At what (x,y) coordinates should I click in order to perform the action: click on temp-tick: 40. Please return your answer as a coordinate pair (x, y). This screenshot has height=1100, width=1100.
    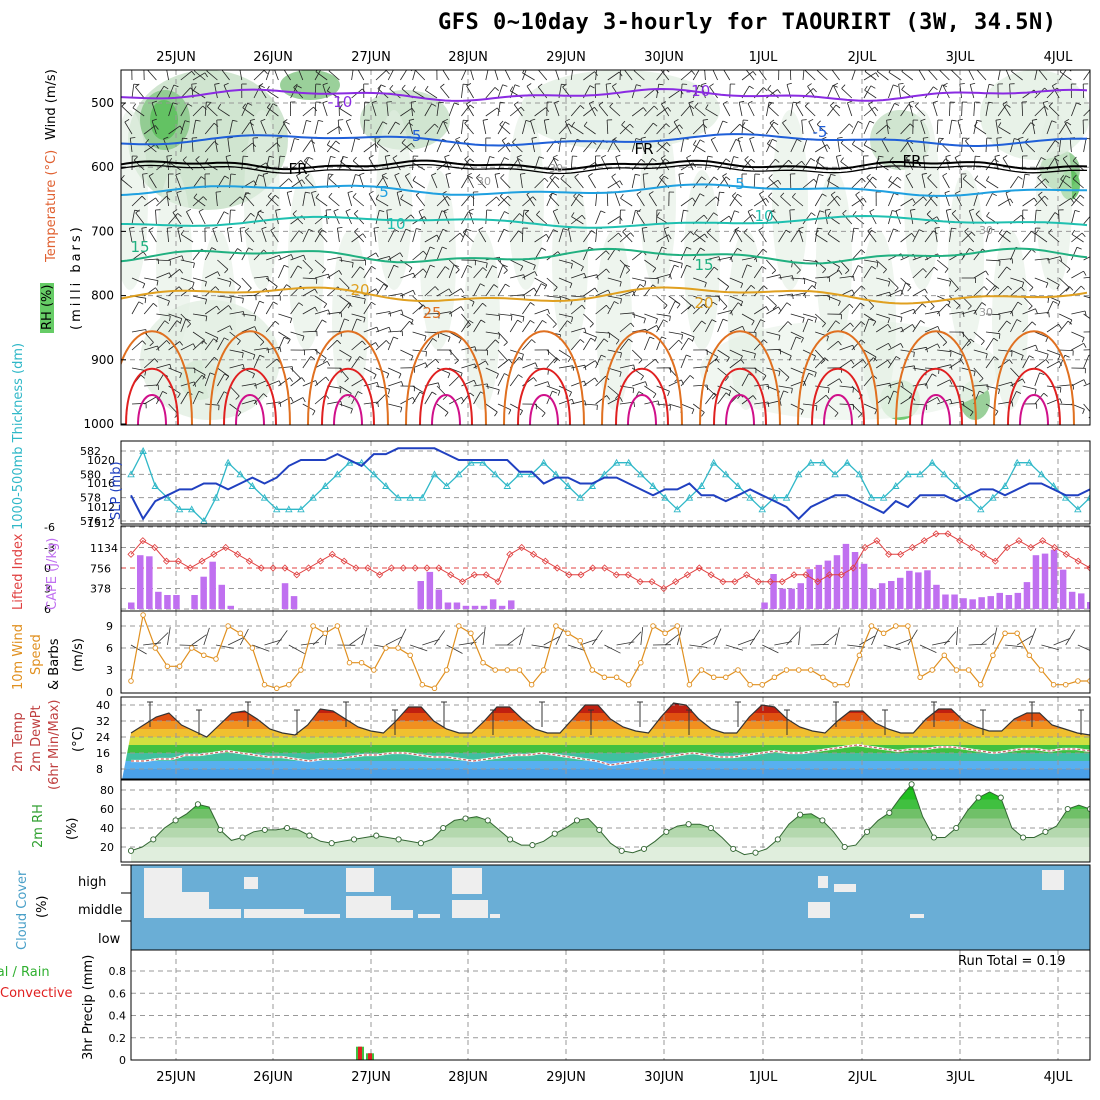
    Looking at the image, I should click on (103, 705).